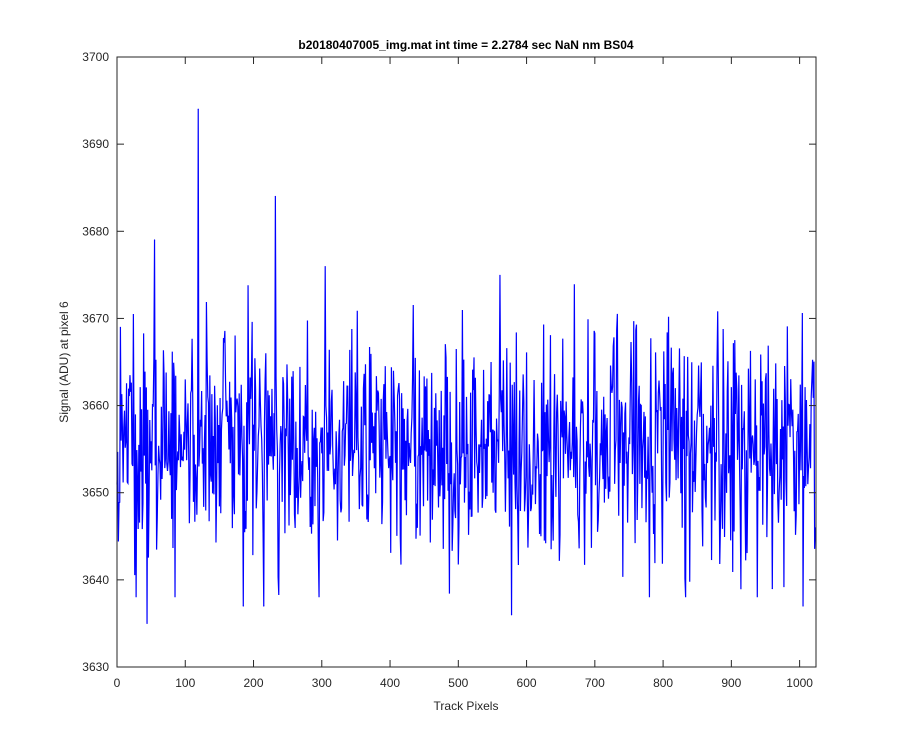 The height and width of the screenshot is (755, 900). I want to click on x-tick-label: 900, so click(731, 683).